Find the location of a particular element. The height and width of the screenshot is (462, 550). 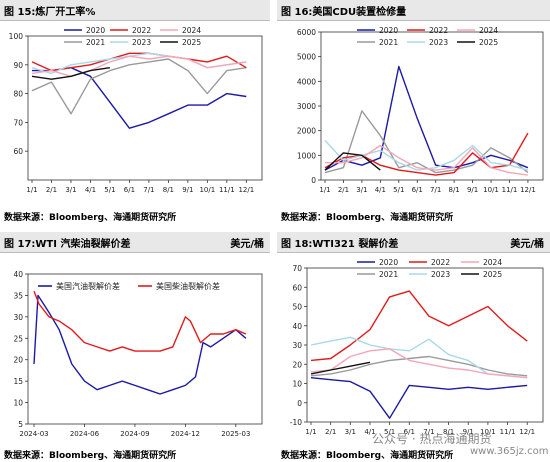

series-line-2023 is located at coordinates (426, 155).